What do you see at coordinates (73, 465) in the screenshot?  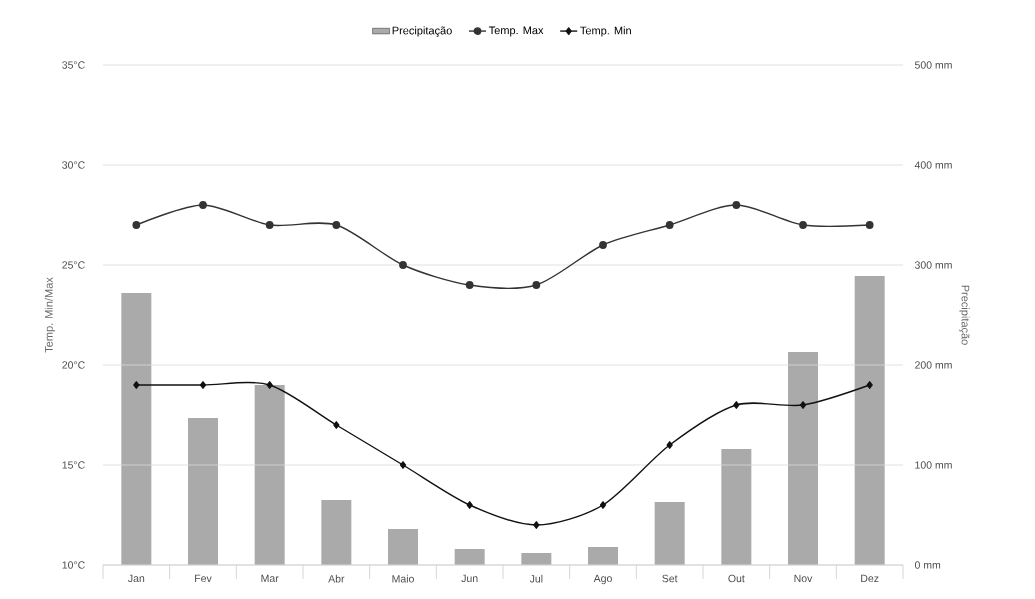 I see `y-tick-label: 15°C` at bounding box center [73, 465].